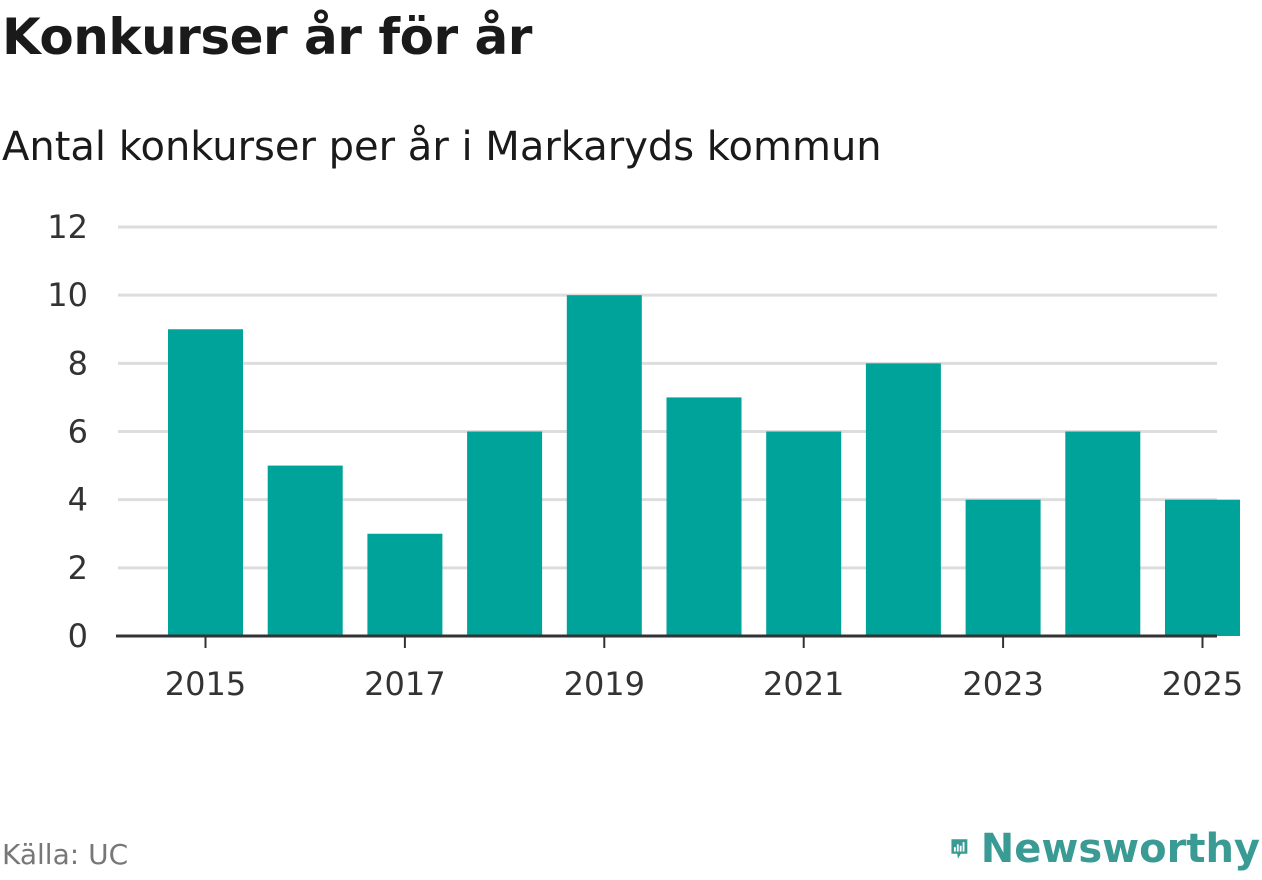 This screenshot has width=1262, height=880. I want to click on brand-name: Newsworthy, so click(1120, 849).